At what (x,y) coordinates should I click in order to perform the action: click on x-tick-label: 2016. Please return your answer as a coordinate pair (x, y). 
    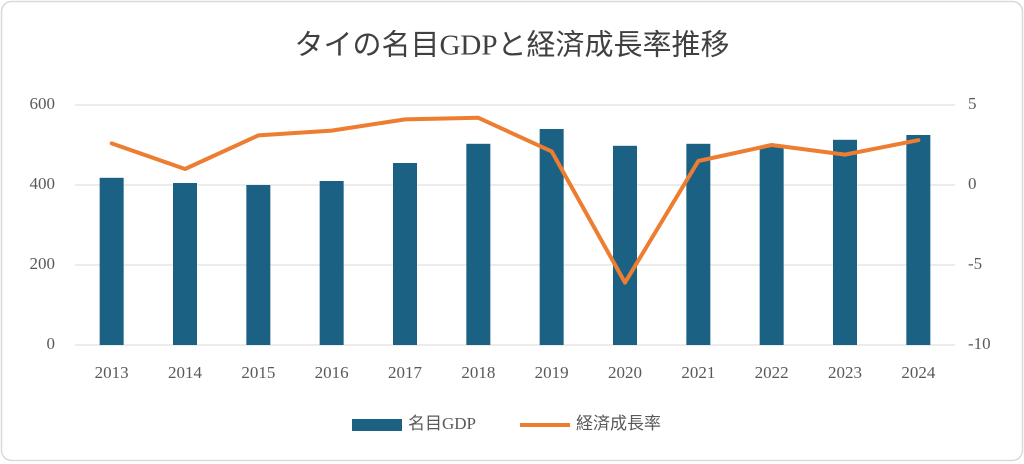
    Looking at the image, I should click on (332, 372).